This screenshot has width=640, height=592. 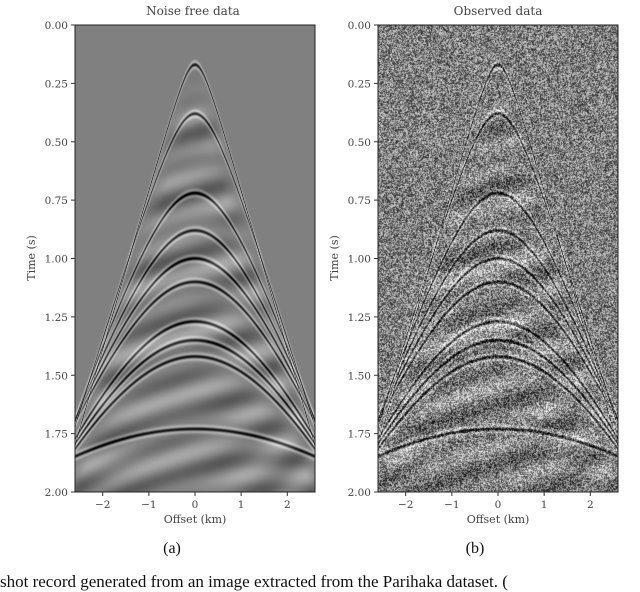 I want to click on panel-a-y-axis-label: Time (s), so click(x=31, y=258).